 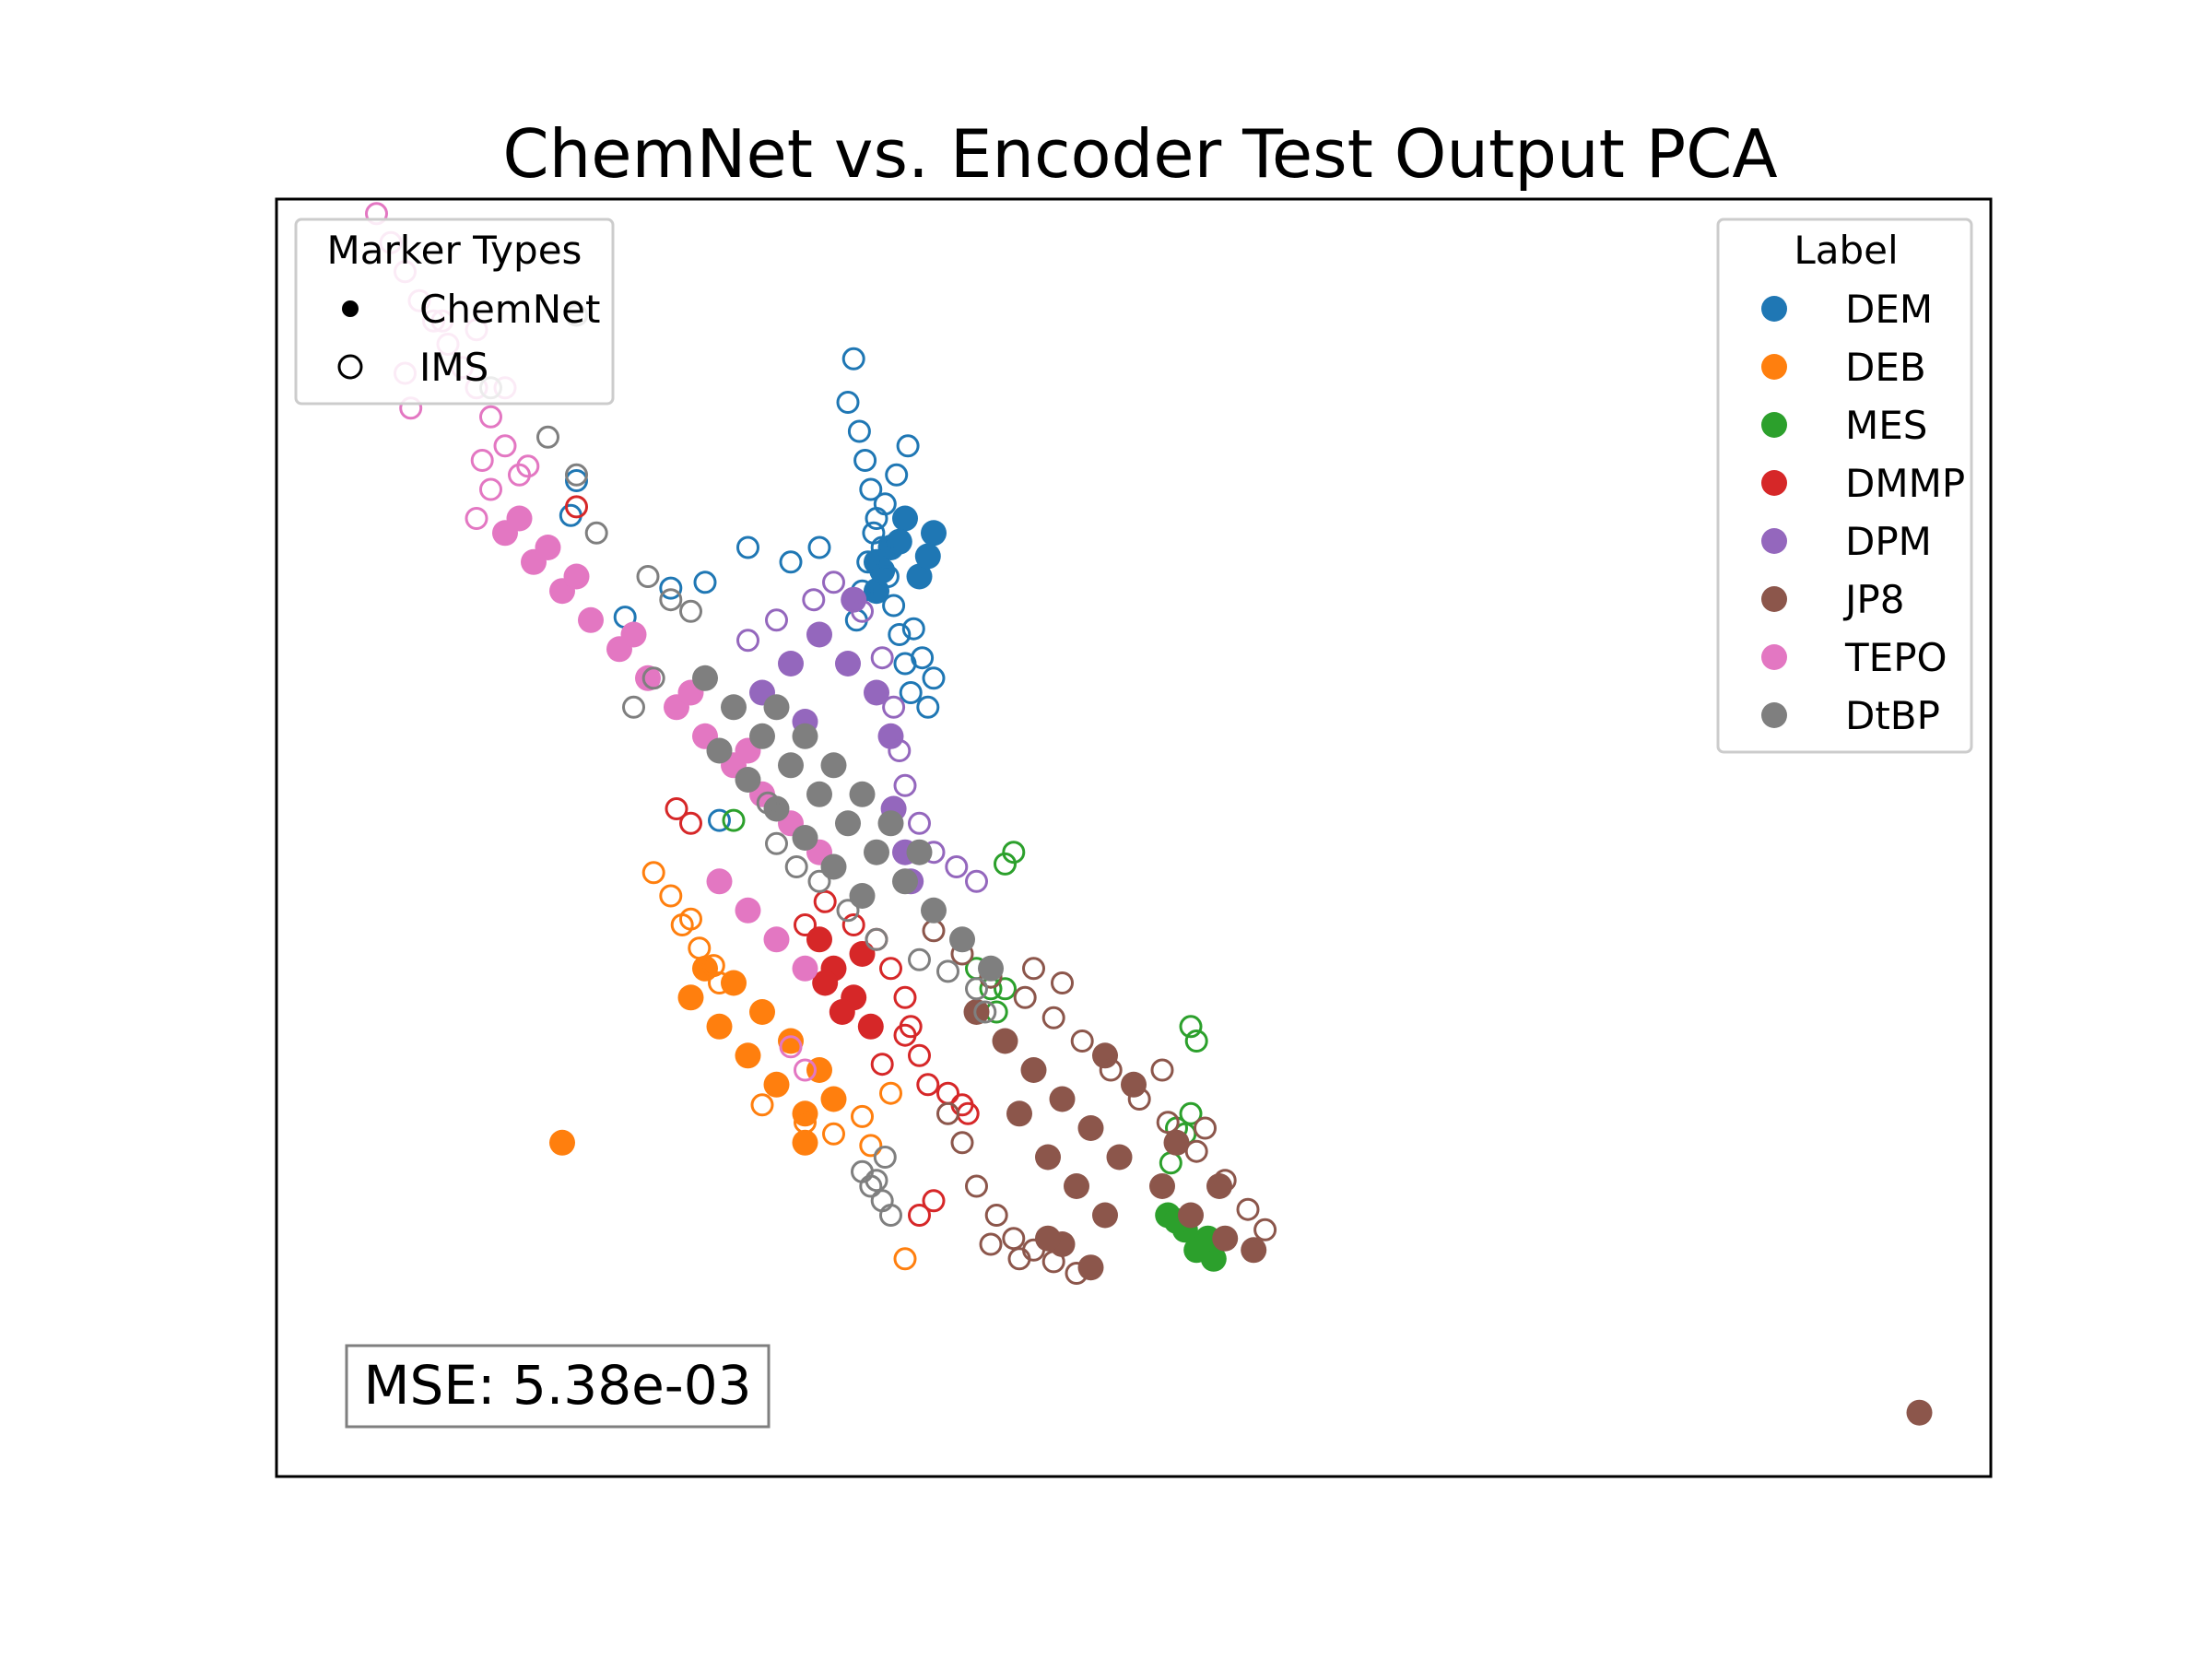 What do you see at coordinates (509, 309) in the screenshot?
I see `marker-legend-chemnet: ChemNet` at bounding box center [509, 309].